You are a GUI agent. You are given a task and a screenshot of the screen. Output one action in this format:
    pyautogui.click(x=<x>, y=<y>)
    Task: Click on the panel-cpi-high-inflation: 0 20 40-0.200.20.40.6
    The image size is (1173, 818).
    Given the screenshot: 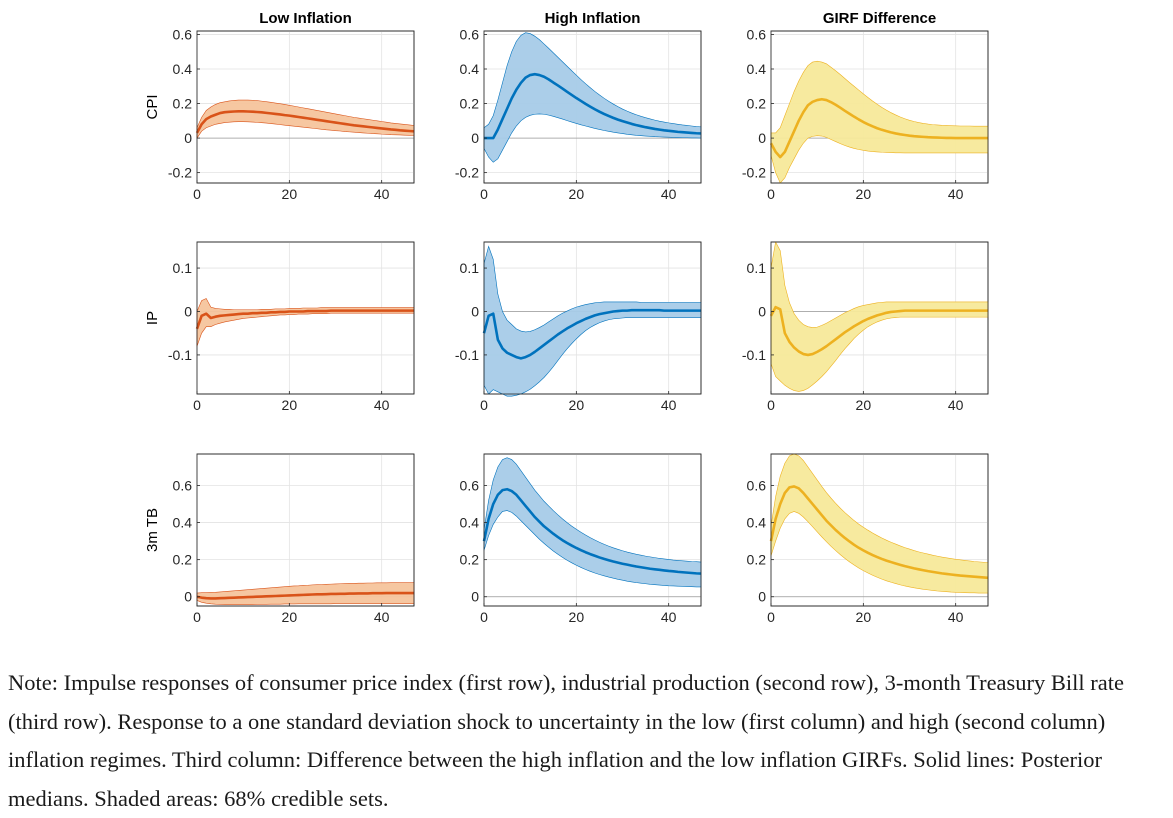 What is the action you would take?
    pyautogui.click(x=578, y=114)
    